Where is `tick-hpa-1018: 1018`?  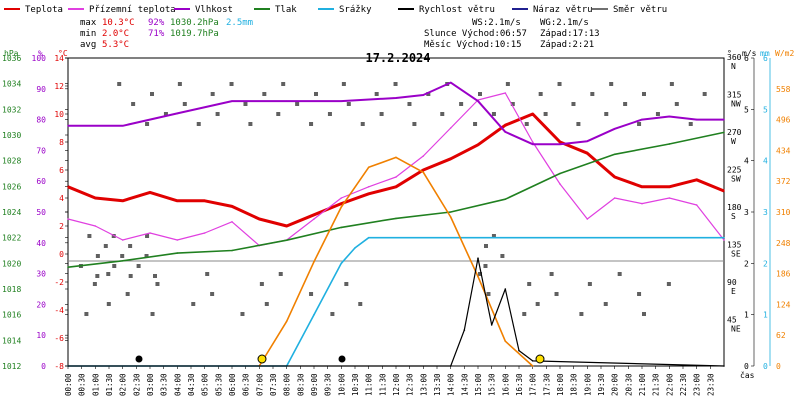
tick-hpa-1018: 1018 is located at coordinates (11, 289).